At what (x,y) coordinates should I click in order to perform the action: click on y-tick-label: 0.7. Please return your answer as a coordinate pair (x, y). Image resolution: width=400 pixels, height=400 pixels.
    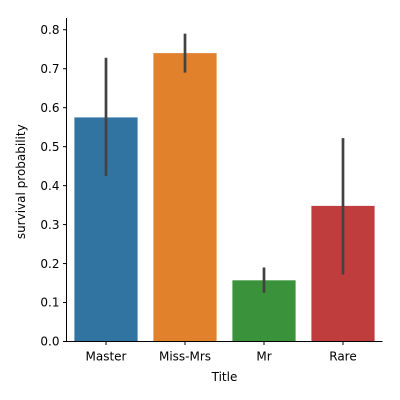
    Looking at the image, I should click on (49, 69).